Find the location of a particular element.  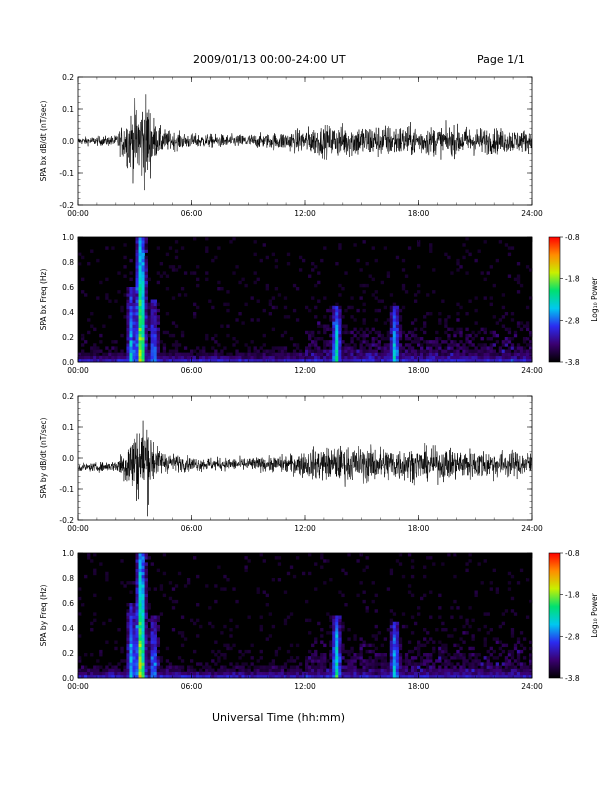

y-tick-label: -0.2 is located at coordinates (66, 520).